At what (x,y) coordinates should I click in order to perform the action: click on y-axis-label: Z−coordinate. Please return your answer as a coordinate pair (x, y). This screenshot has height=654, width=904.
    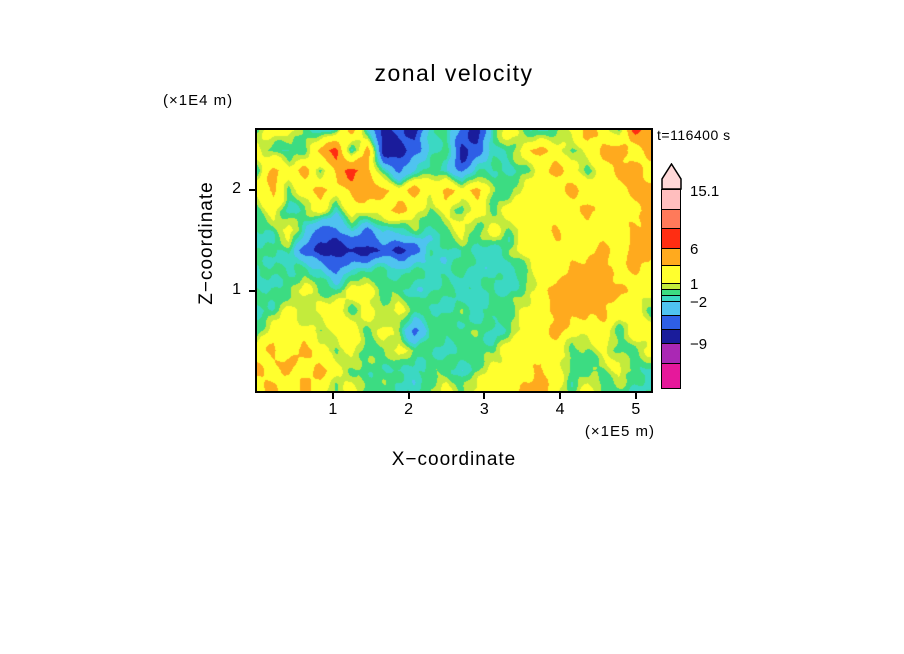
    Looking at the image, I should click on (206, 243).